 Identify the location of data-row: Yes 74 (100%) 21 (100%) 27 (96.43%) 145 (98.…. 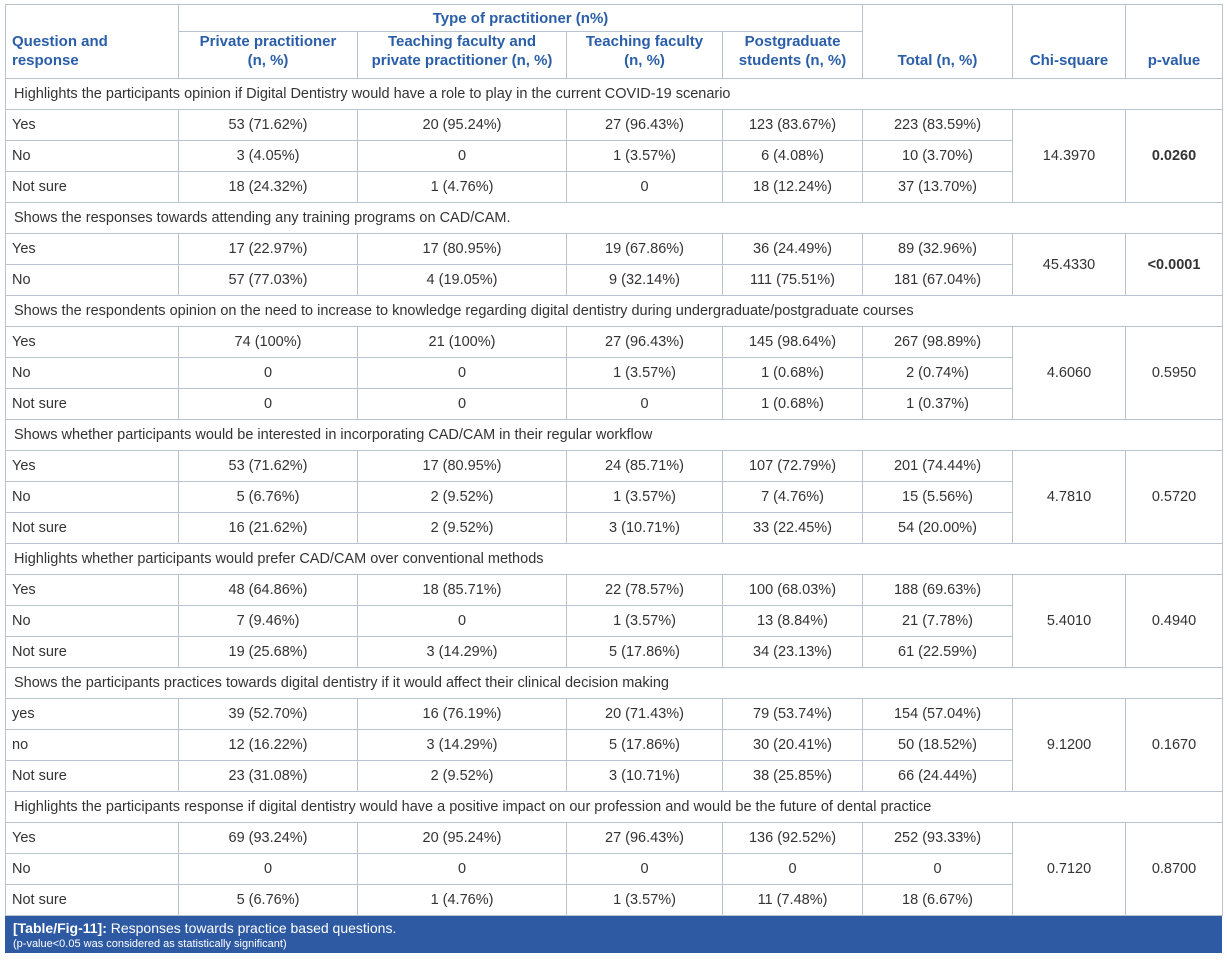
(614, 373).